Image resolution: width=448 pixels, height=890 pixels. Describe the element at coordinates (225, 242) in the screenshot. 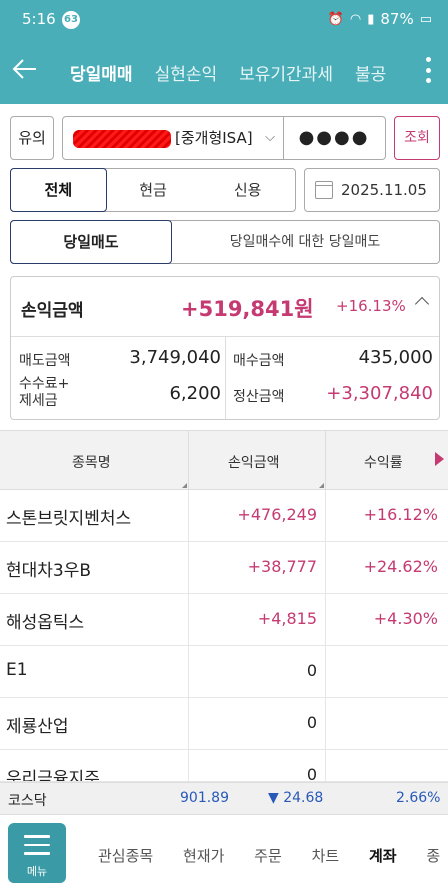

I see `sell-subtabs: 당일매도 당일매수에 대한 당일매도` at that location.